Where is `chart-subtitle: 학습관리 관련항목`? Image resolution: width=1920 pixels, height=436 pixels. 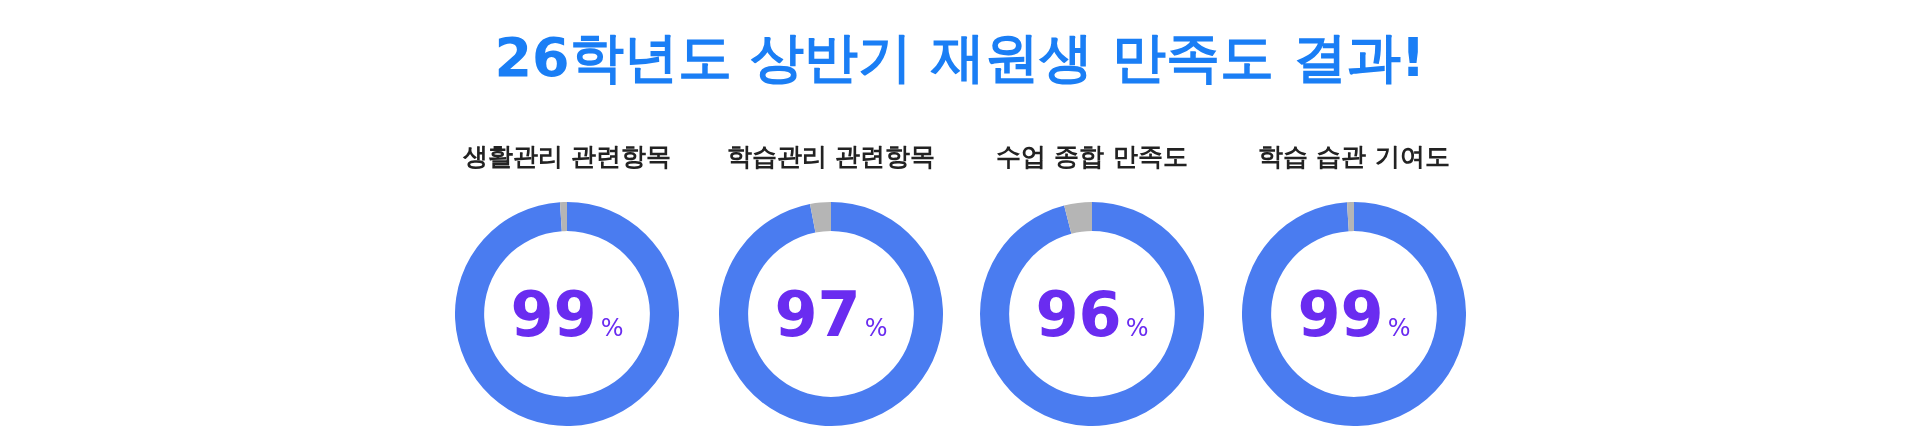
chart-subtitle: 학습관리 관련항목 is located at coordinates (831, 157).